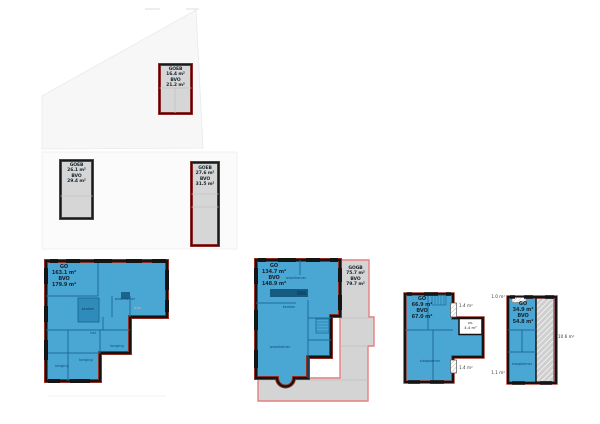  I want to click on bvo-value: 79.7 m², so click(355, 285).